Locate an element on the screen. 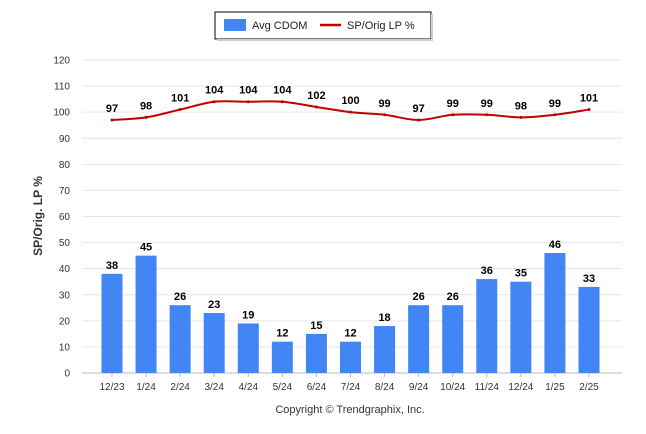 The width and height of the screenshot is (646, 434). x-tick-label: 8/24 is located at coordinates (385, 387).